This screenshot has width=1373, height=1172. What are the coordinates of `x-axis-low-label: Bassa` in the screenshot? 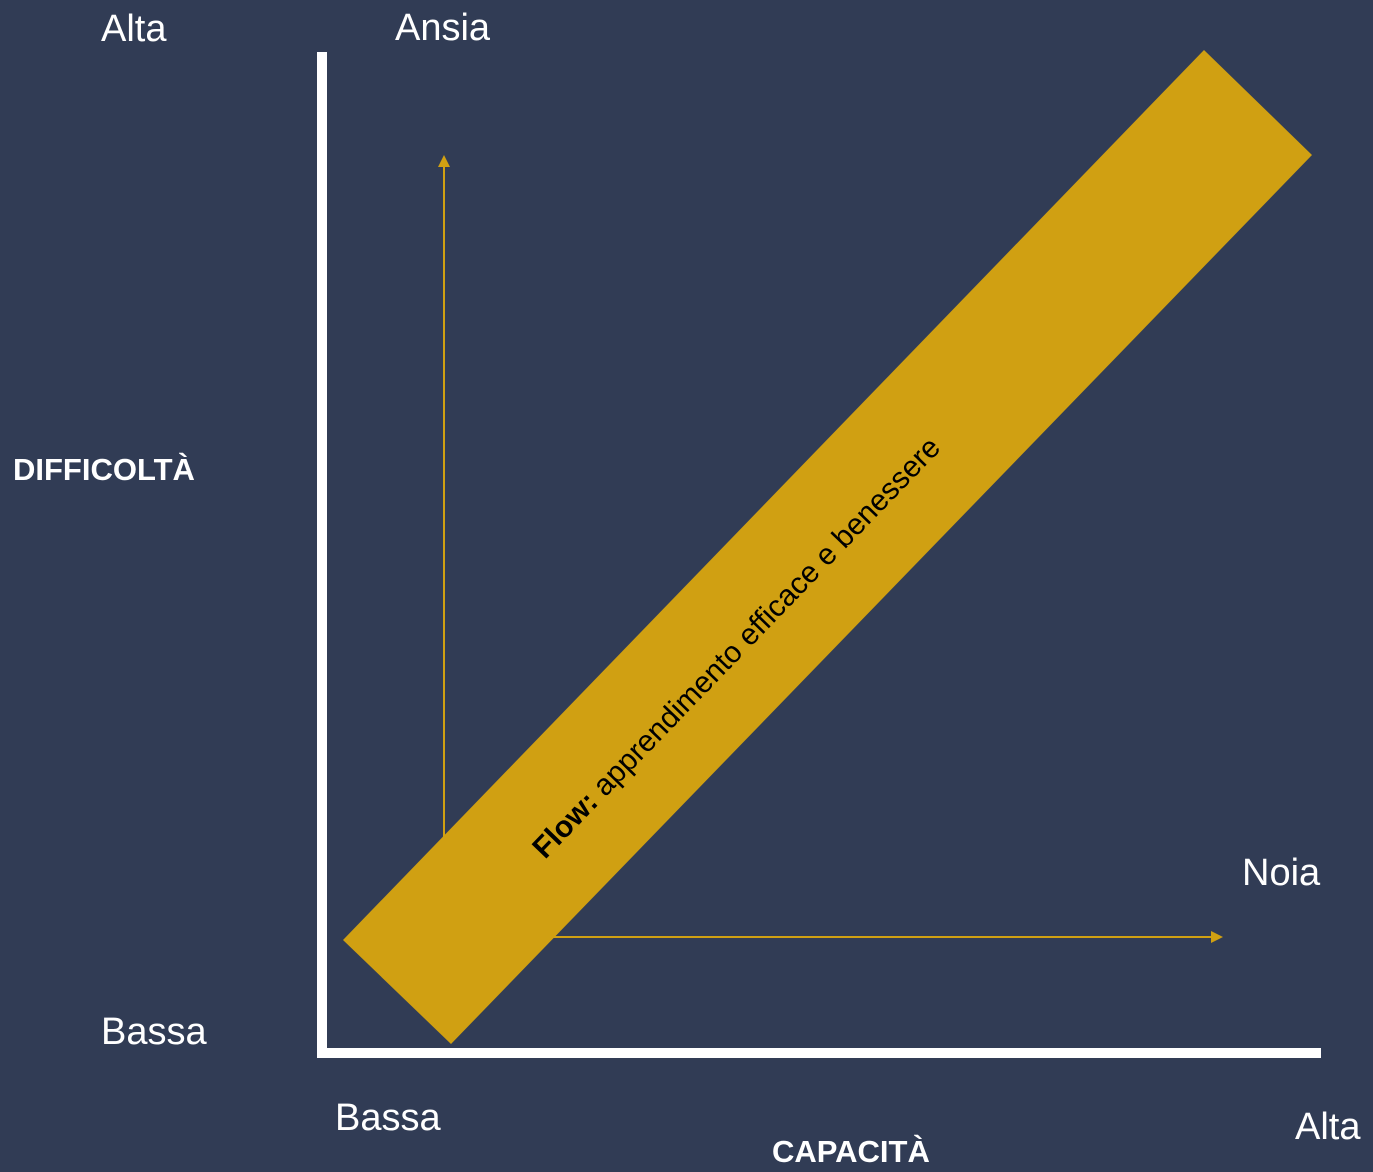 It's located at (388, 1118).